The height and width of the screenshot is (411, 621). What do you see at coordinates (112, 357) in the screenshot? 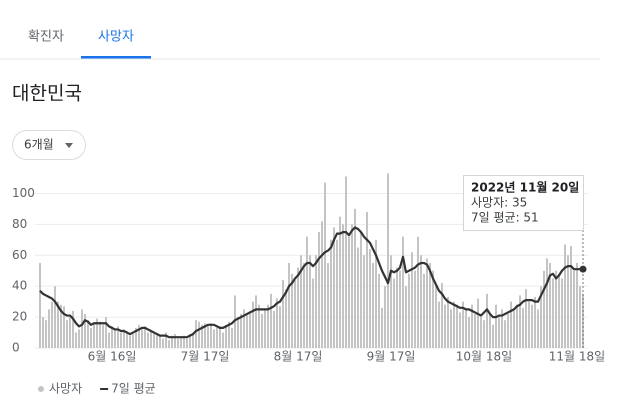
I see `x-tick-label: 6월 16일` at bounding box center [112, 357].